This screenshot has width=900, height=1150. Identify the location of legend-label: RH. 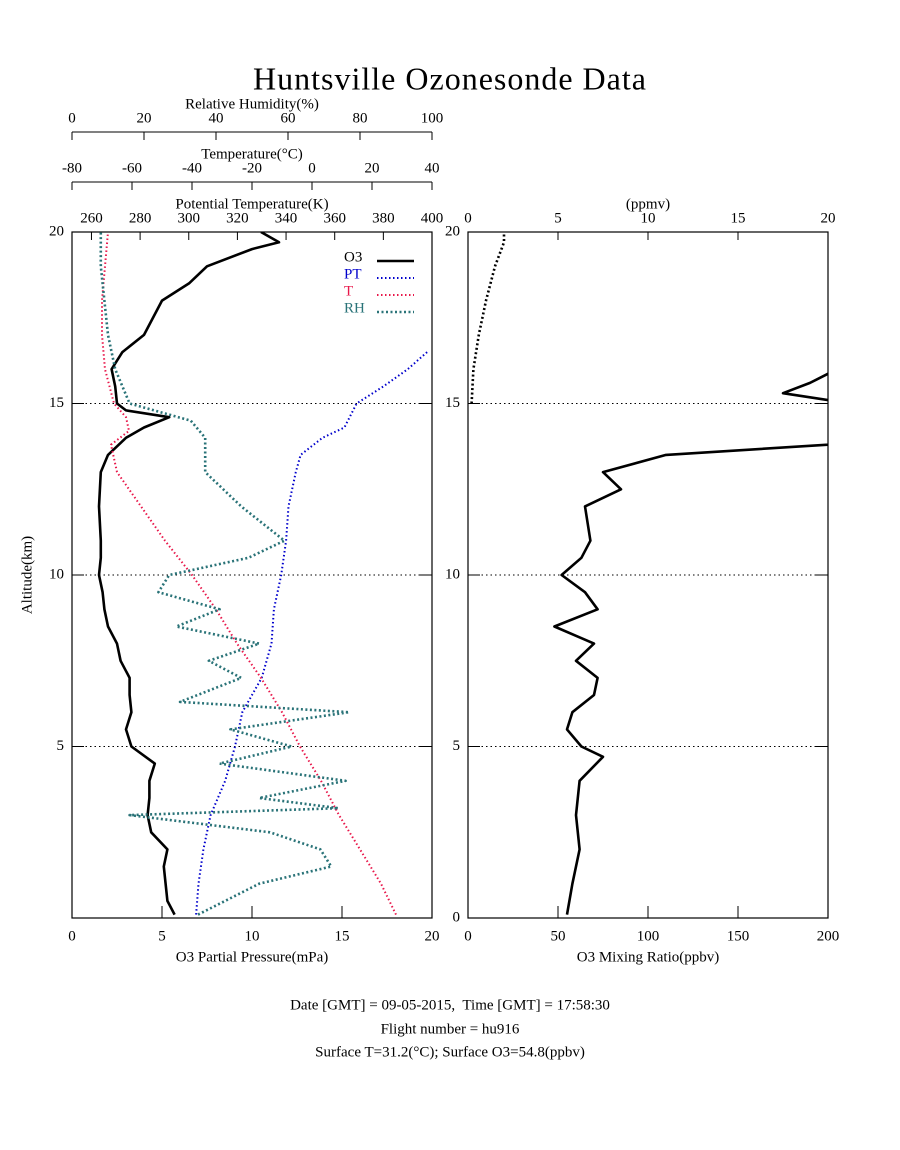
(354, 308).